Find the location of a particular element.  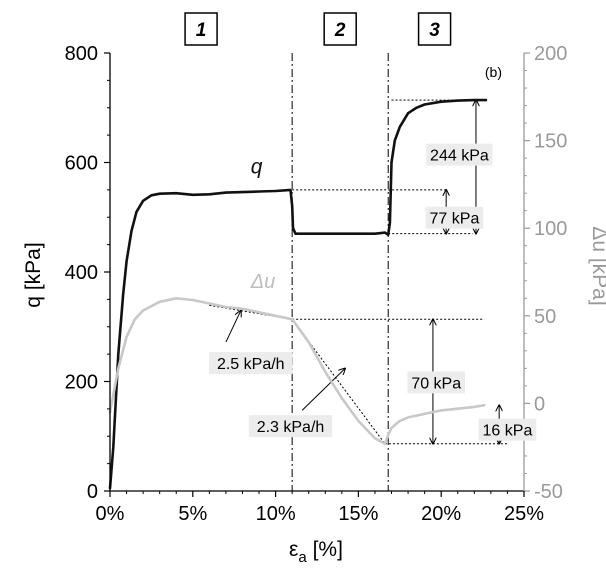

x-axis-title: εa [%] is located at coordinates (316, 552).